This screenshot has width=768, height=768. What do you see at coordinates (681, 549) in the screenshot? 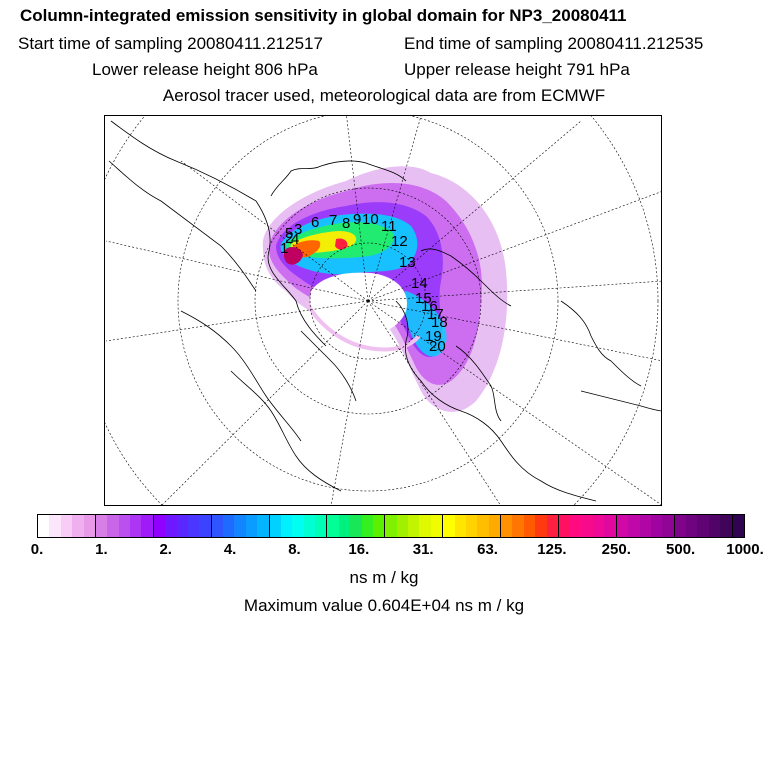
I see `colorbar-tick-label: 500.` at bounding box center [681, 549].